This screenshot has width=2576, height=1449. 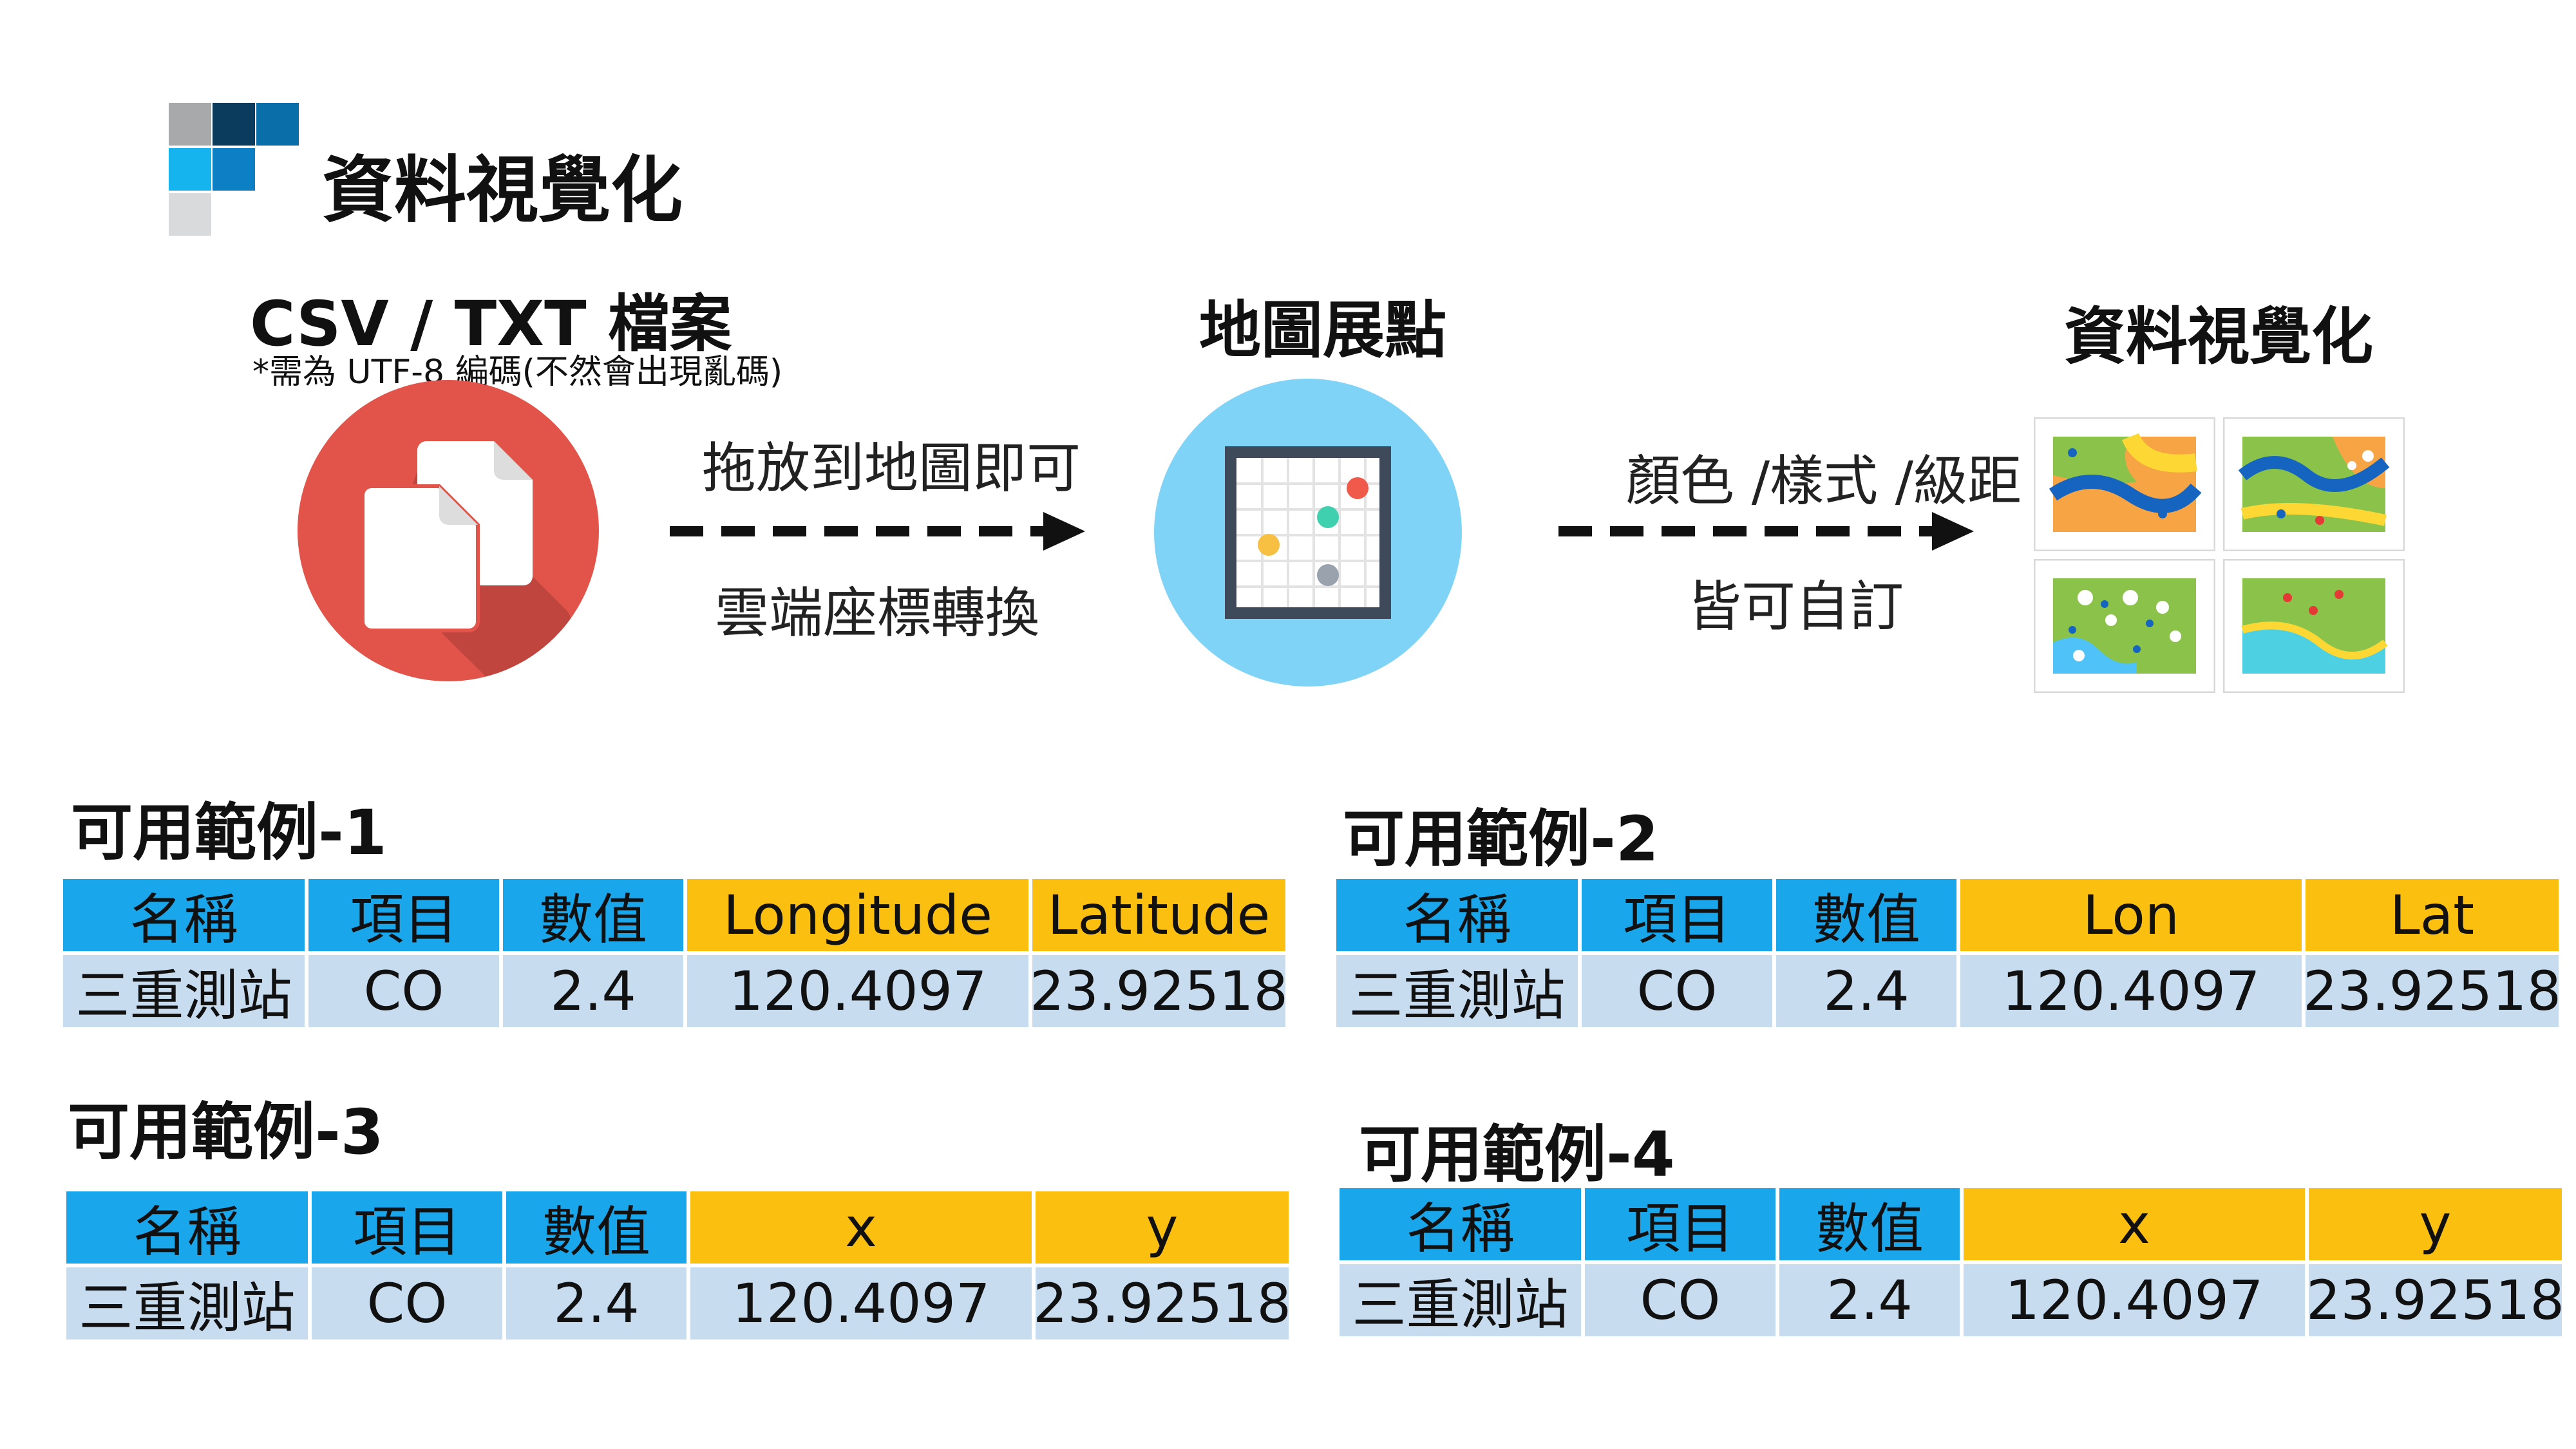 I want to click on example-2-title: 可用範例-2, so click(x=1501, y=839).